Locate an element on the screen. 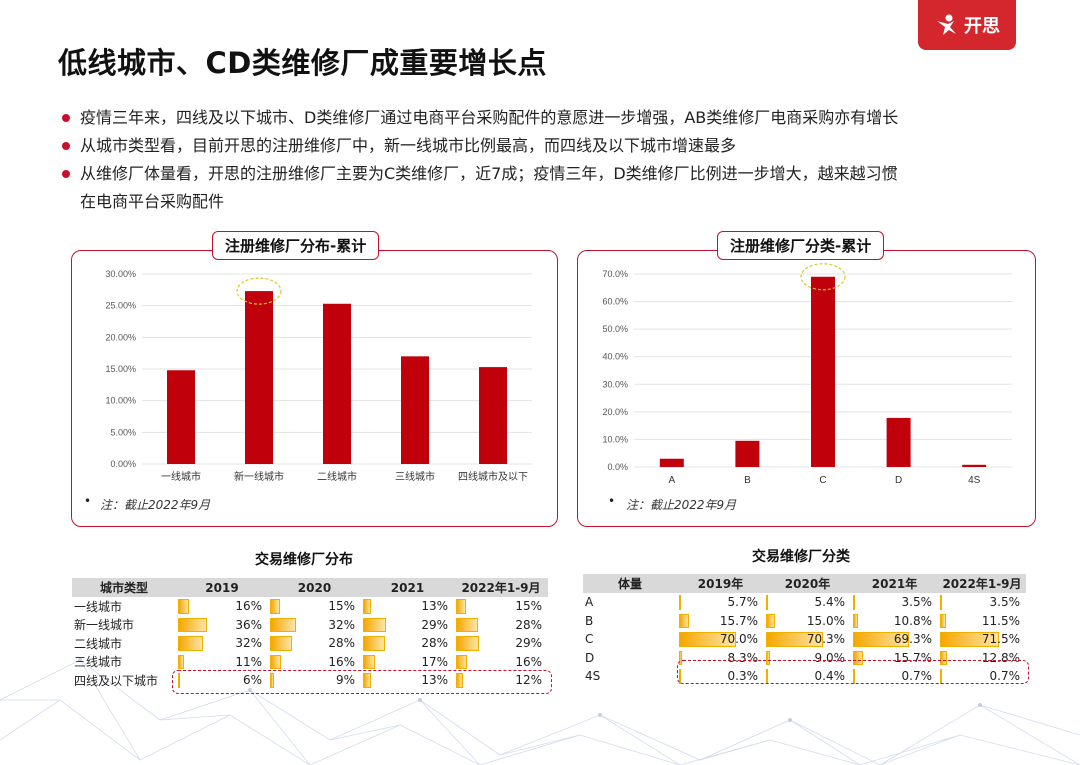 Image resolution: width=1080 pixels, height=765 pixels. table-title-city: 交易维修厂分布 is located at coordinates (304, 560).